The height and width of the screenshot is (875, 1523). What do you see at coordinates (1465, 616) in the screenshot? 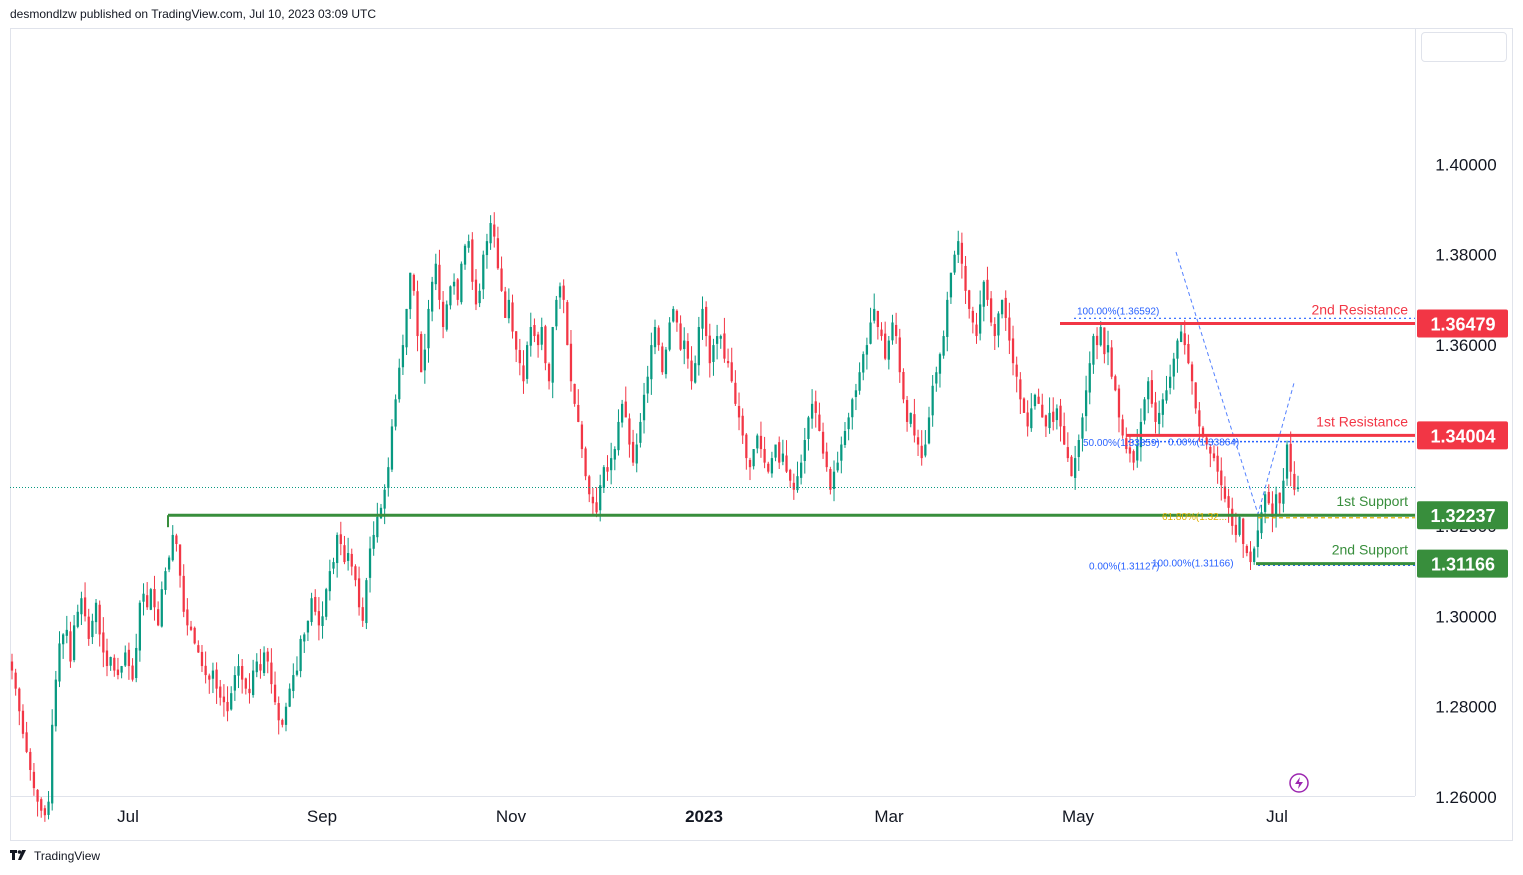
I see `y-tick-label: 1.30000` at bounding box center [1465, 616].